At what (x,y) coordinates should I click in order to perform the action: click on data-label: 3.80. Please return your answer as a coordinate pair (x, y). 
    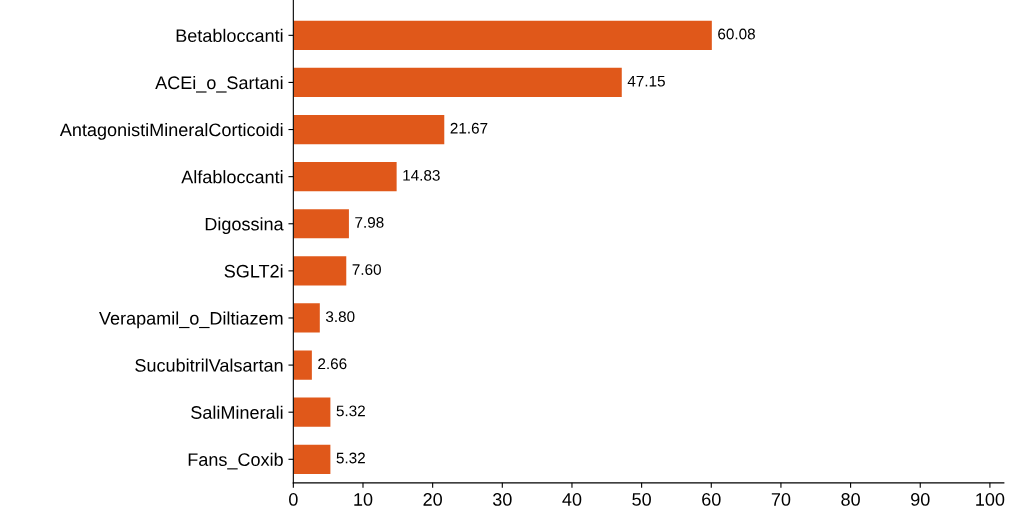
    Looking at the image, I should click on (340, 317).